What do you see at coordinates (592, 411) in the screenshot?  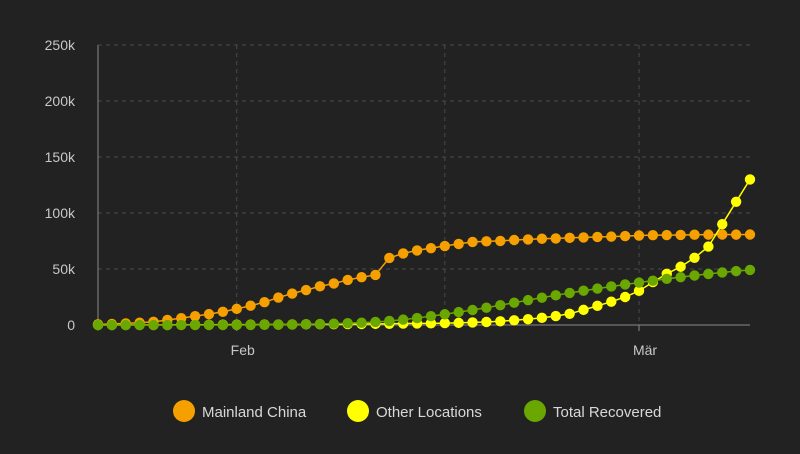 I see `legend-item: Total Recovered` at bounding box center [592, 411].